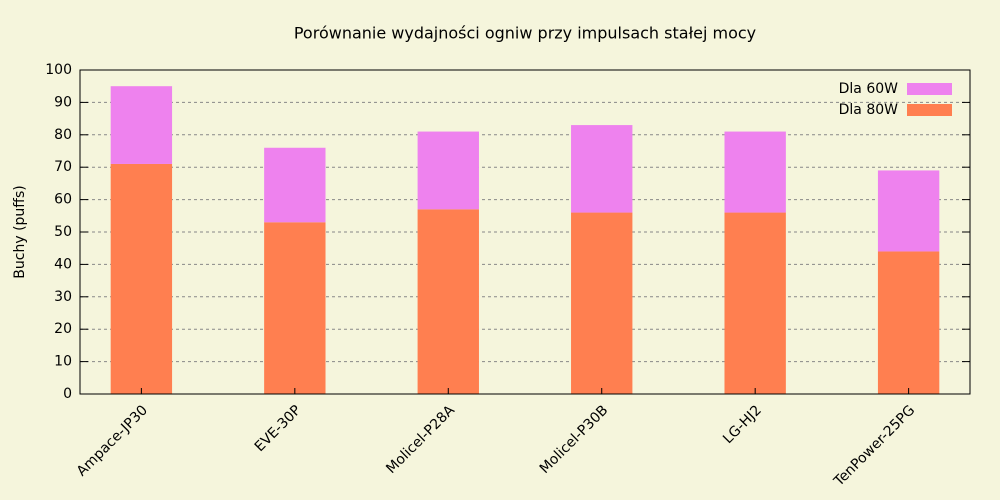 The width and height of the screenshot is (1000, 500). What do you see at coordinates (20, 231) in the screenshot?
I see `y-axis-label: Buchy (puffs)` at bounding box center [20, 231].